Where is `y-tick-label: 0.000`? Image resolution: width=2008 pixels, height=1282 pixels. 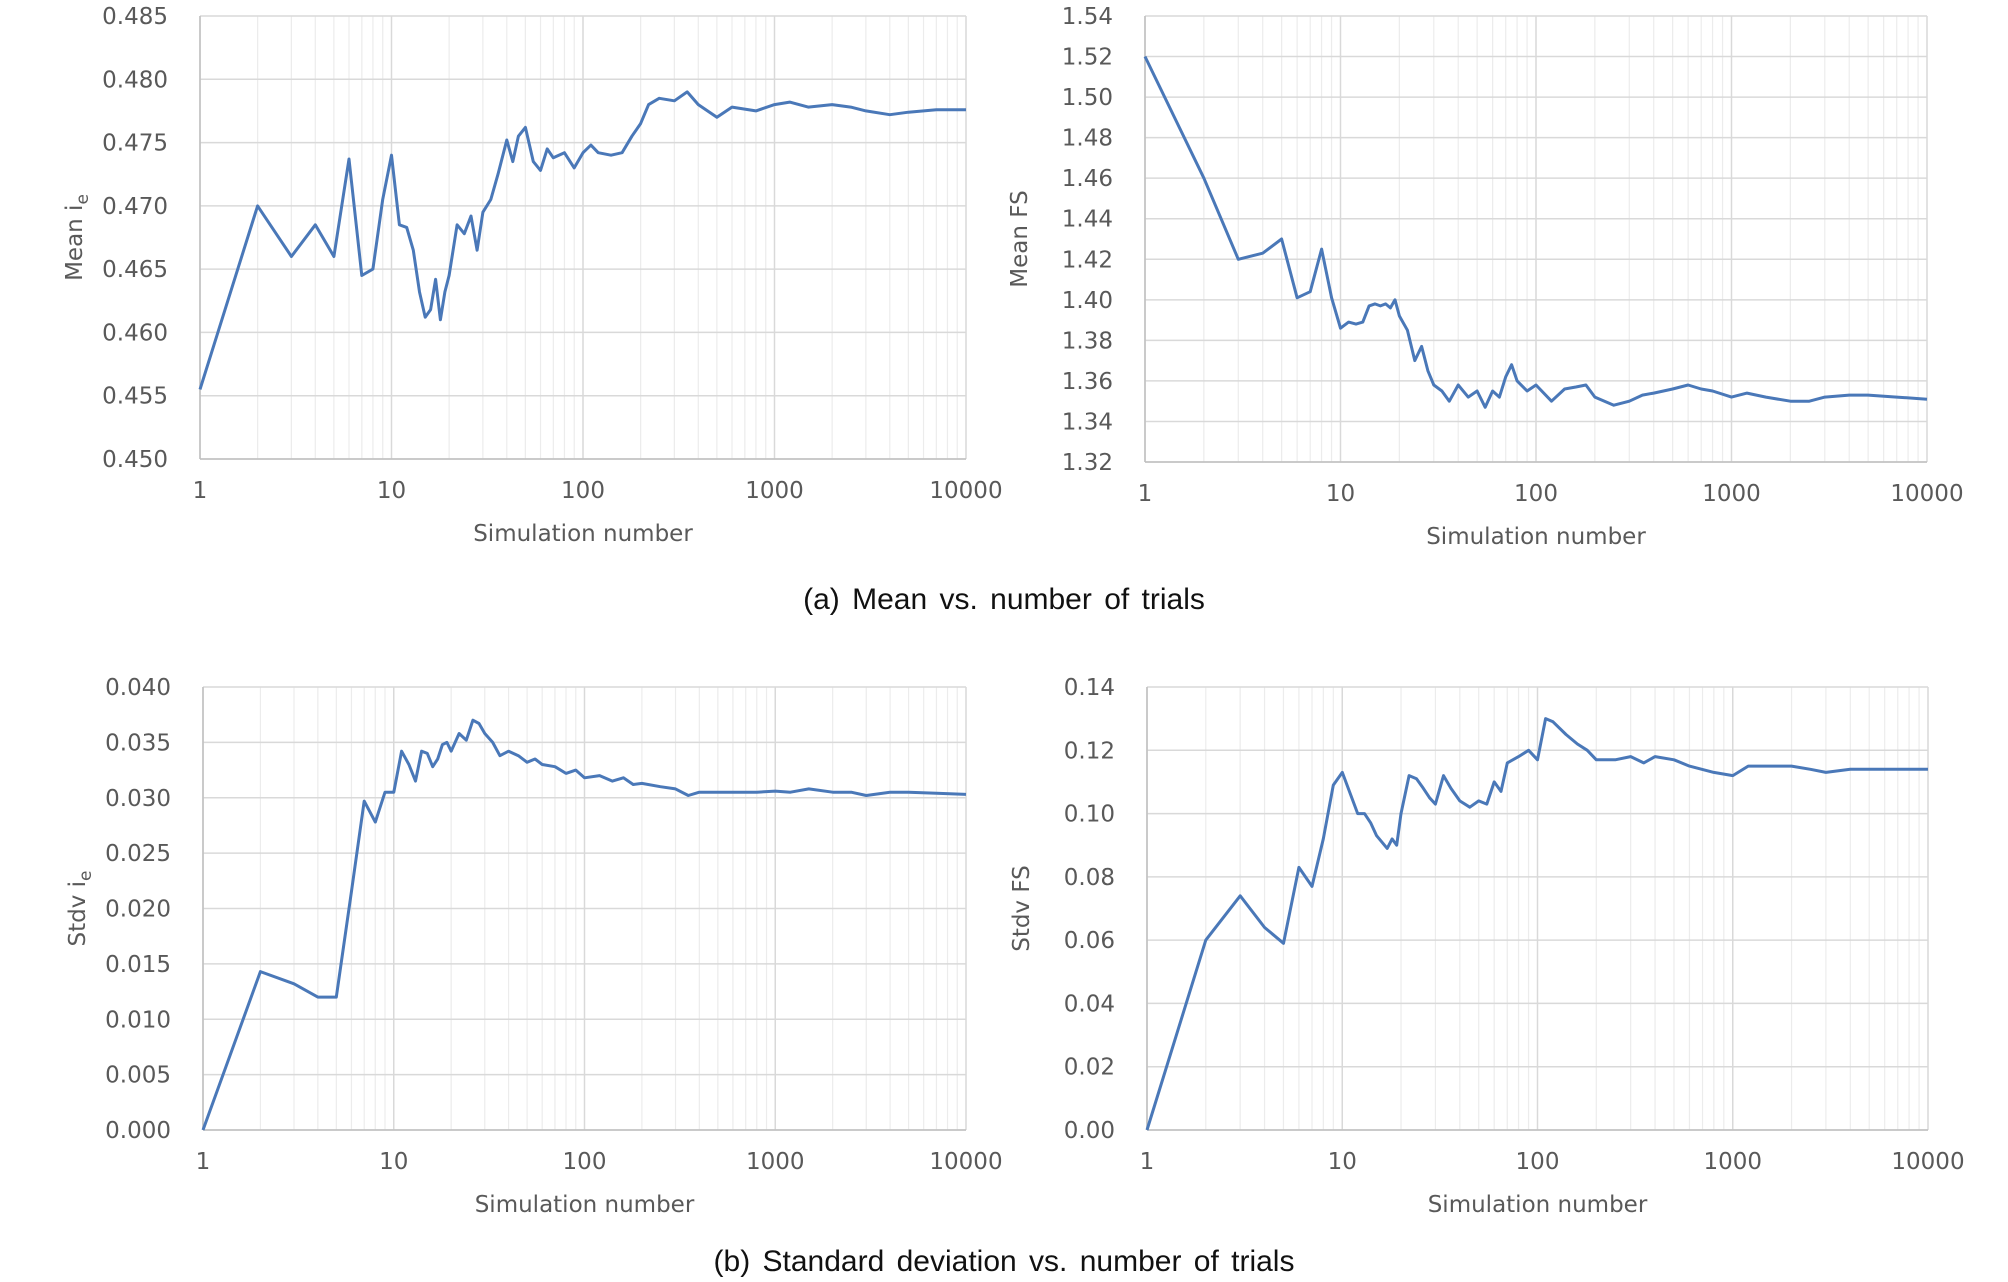
y-tick-label: 0.000 is located at coordinates (138, 1131).